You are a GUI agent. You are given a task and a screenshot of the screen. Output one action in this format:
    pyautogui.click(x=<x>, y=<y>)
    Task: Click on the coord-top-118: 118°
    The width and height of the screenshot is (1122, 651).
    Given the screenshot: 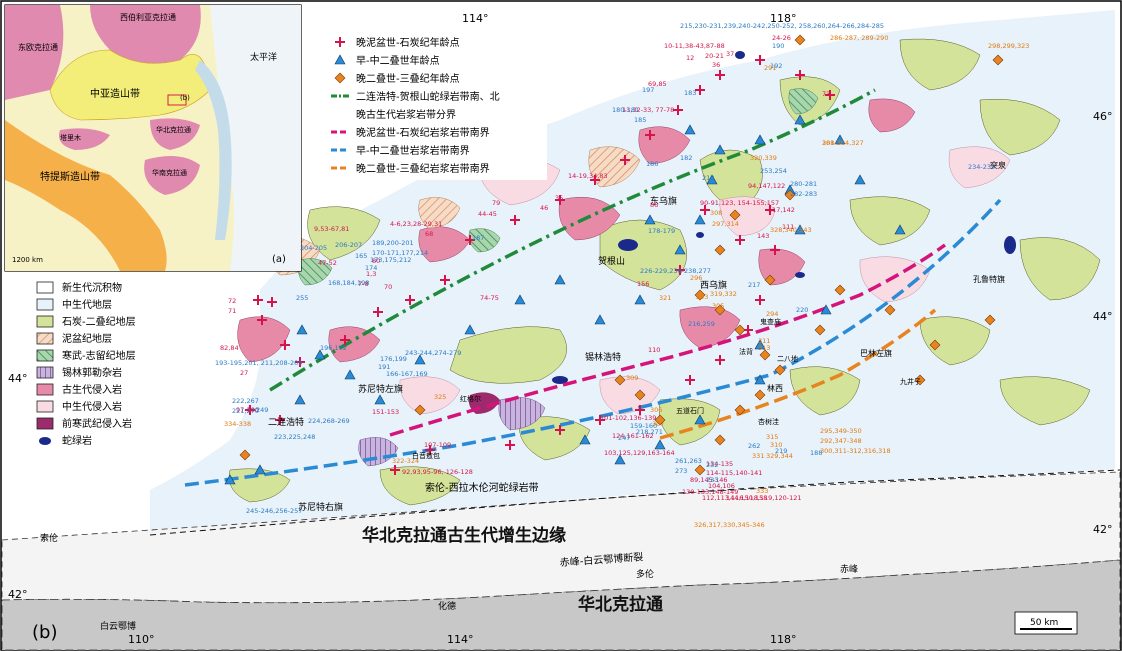 What is the action you would take?
    pyautogui.click(x=783, y=18)
    